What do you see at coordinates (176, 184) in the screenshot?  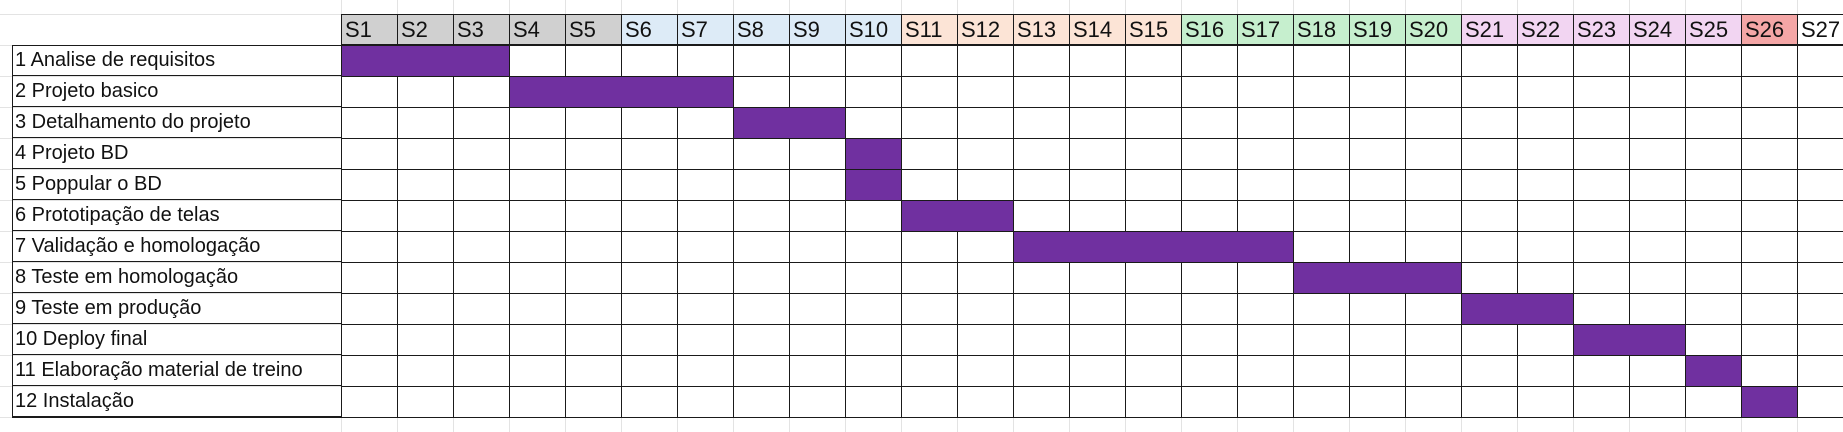 I see `task-label: 5 Poppular o BD` at bounding box center [176, 184].